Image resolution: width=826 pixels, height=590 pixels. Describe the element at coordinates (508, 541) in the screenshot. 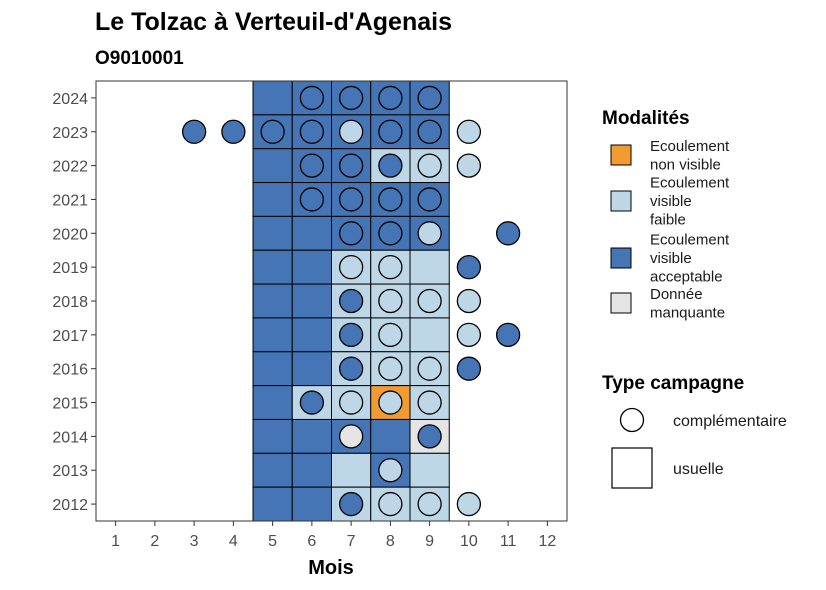

I see `x-tick-label: 11` at that location.